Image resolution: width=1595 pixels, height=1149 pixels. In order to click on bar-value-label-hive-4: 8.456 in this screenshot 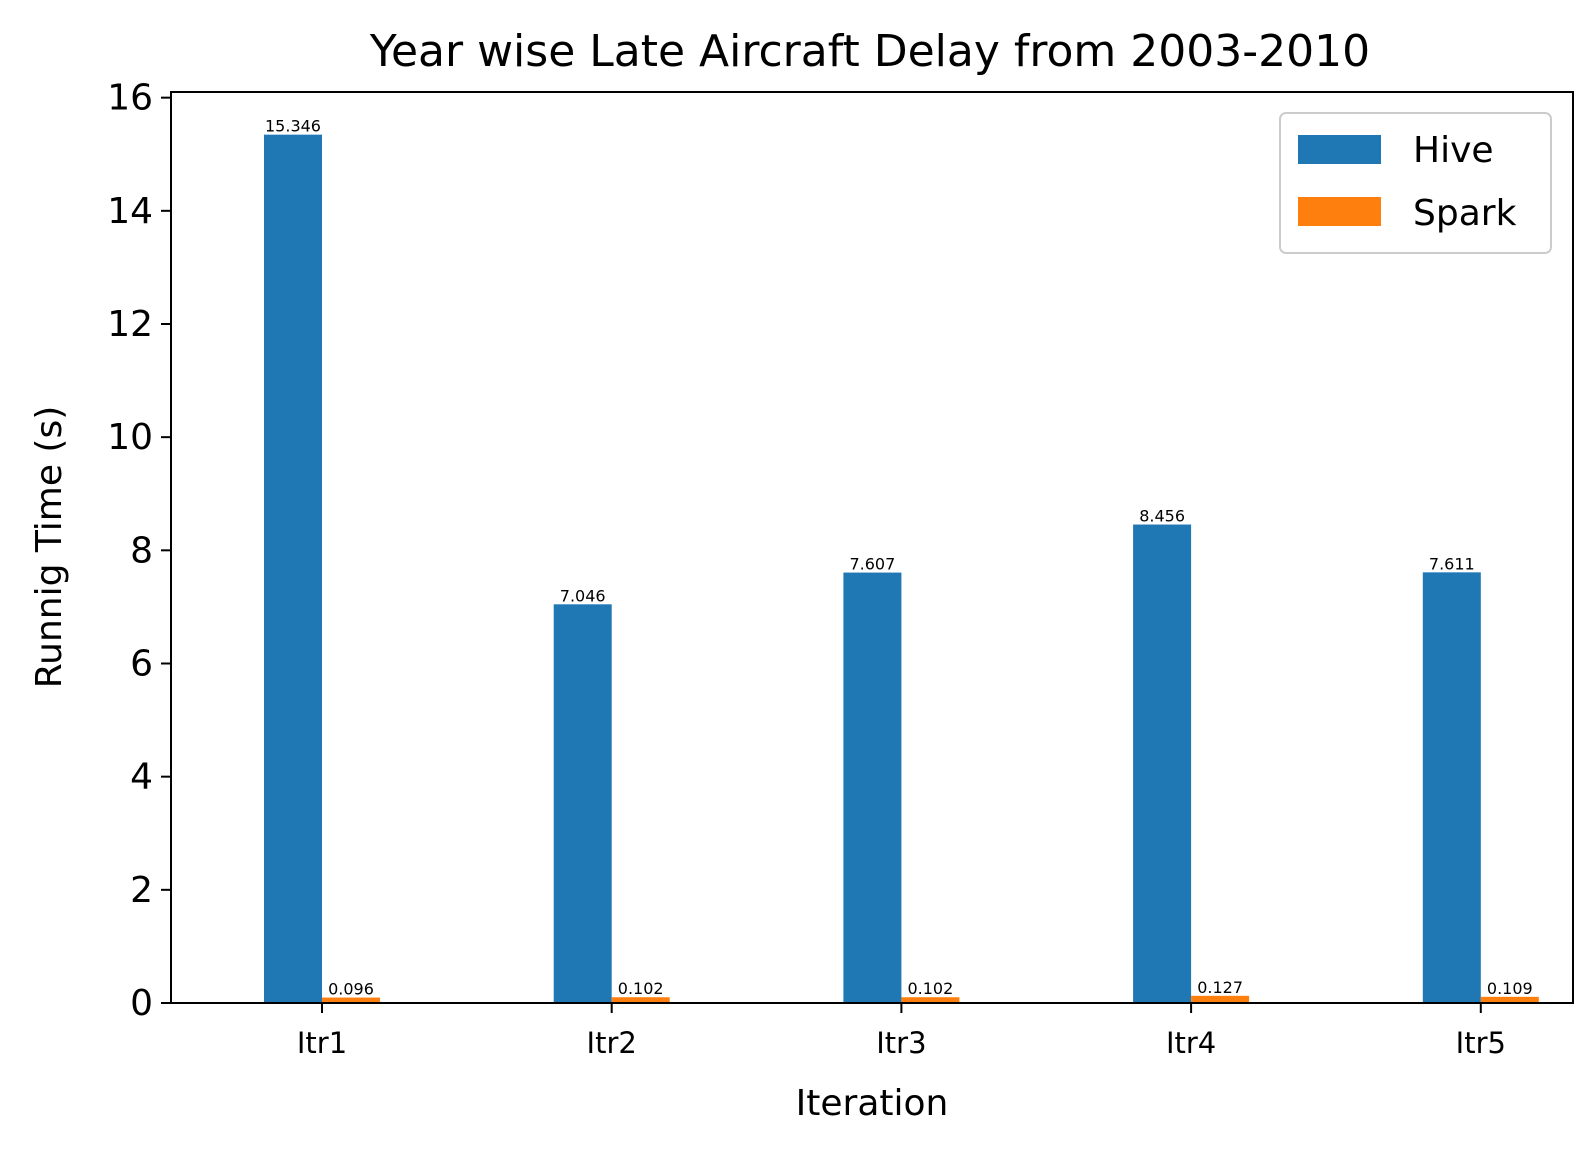, I will do `click(1162, 516)`.